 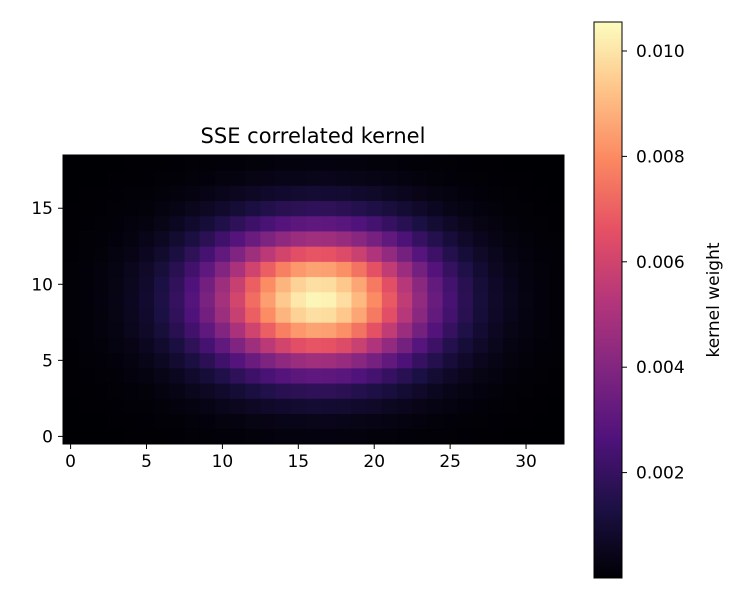 What do you see at coordinates (47, 437) in the screenshot?
I see `y-tick-label: 0` at bounding box center [47, 437].